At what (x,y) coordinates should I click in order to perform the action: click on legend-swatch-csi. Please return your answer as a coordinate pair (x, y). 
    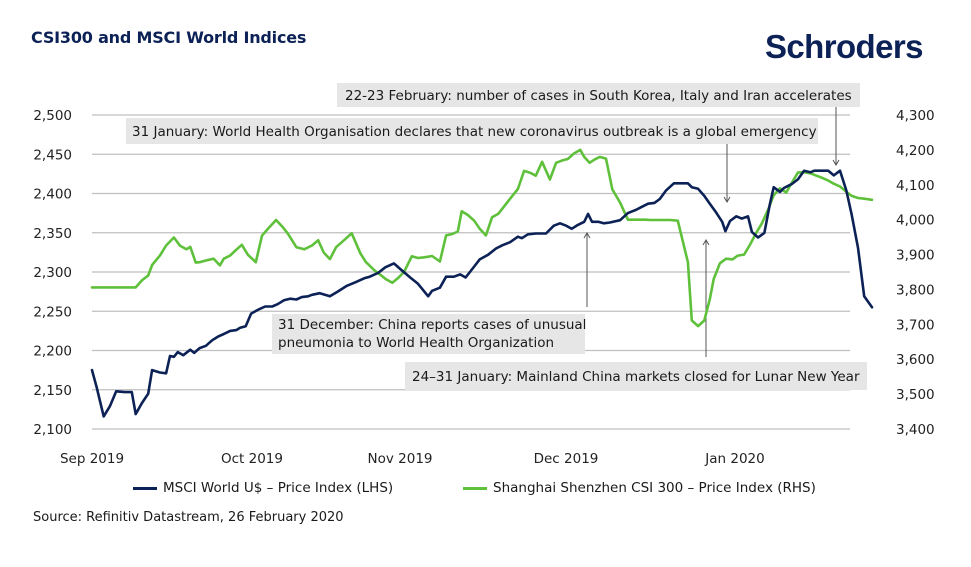
    Looking at the image, I should click on (475, 488).